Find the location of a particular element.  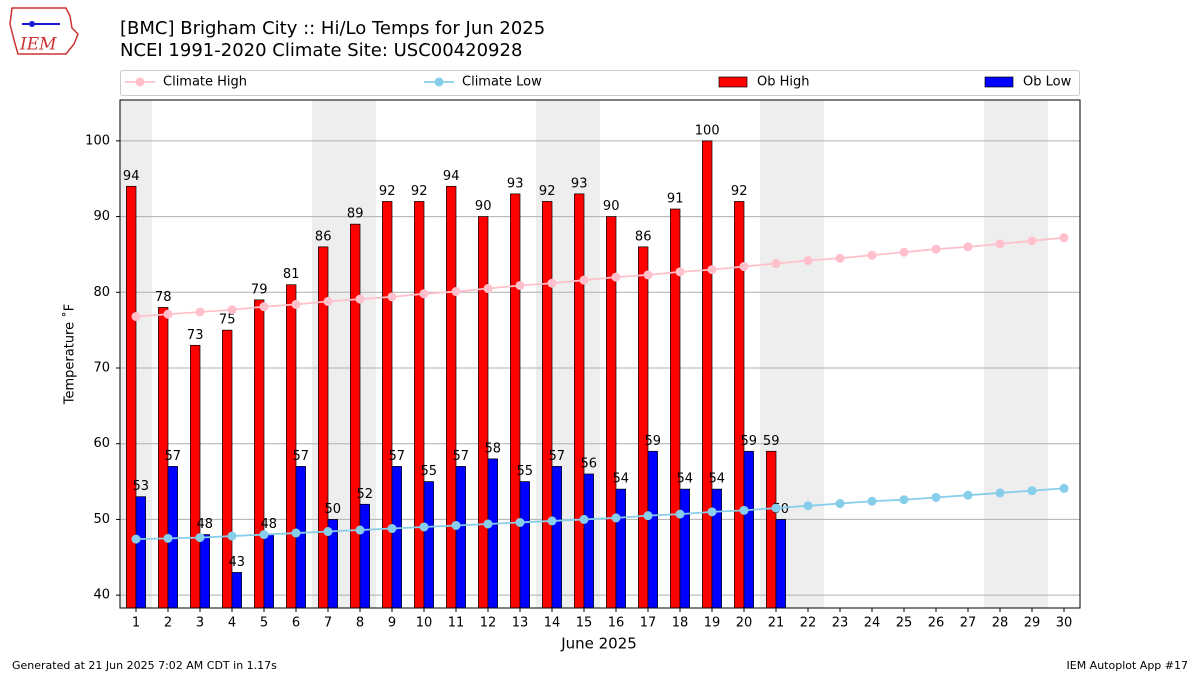

y-tick-label: 80 is located at coordinates (101, 292).